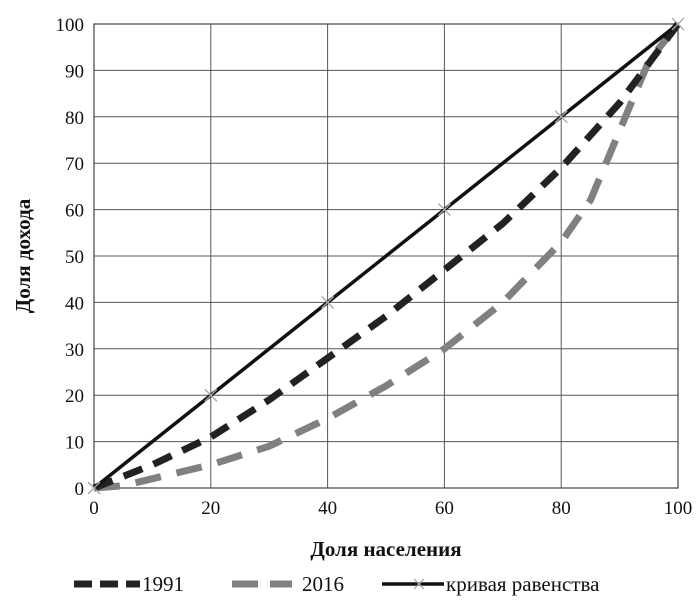 The image size is (699, 606). Describe the element at coordinates (74, 118) in the screenshot. I see `y-tick-label: 80` at that location.